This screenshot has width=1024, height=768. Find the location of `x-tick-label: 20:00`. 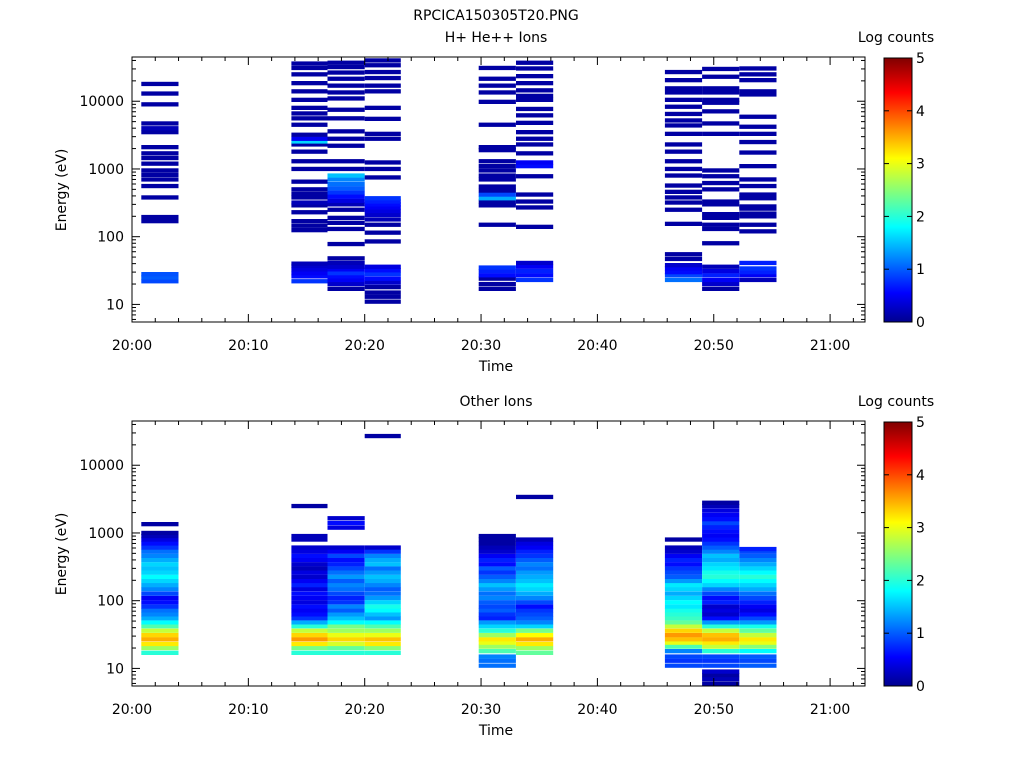

x-tick-label: 20:00 is located at coordinates (132, 710).